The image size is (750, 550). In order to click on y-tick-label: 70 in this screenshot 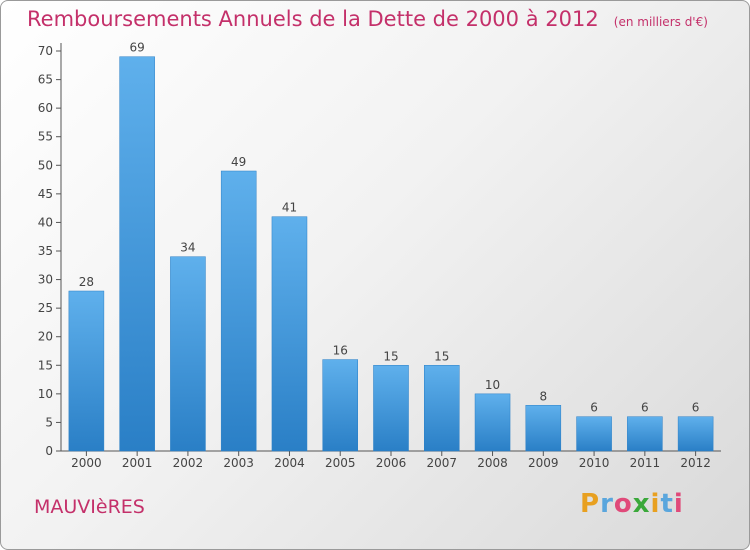, I will do `click(45, 51)`.